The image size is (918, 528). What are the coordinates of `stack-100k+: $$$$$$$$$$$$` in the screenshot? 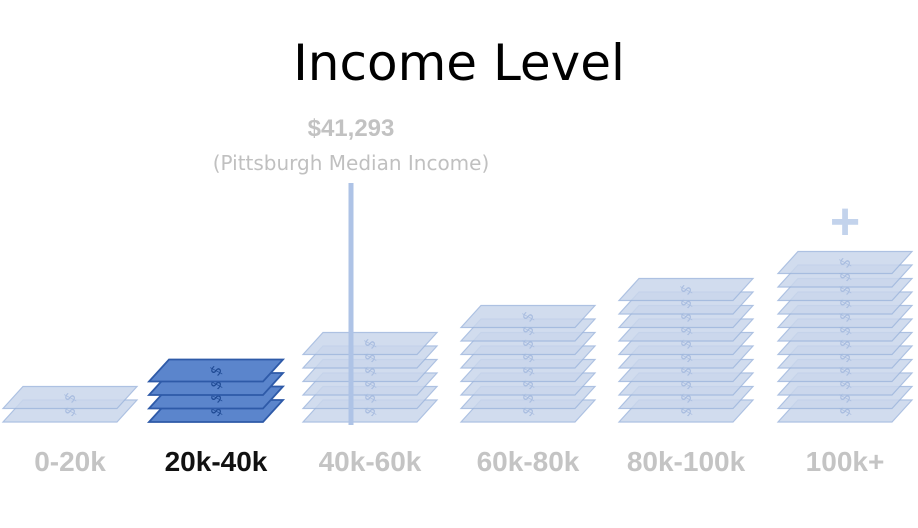 It's located at (845, 336).